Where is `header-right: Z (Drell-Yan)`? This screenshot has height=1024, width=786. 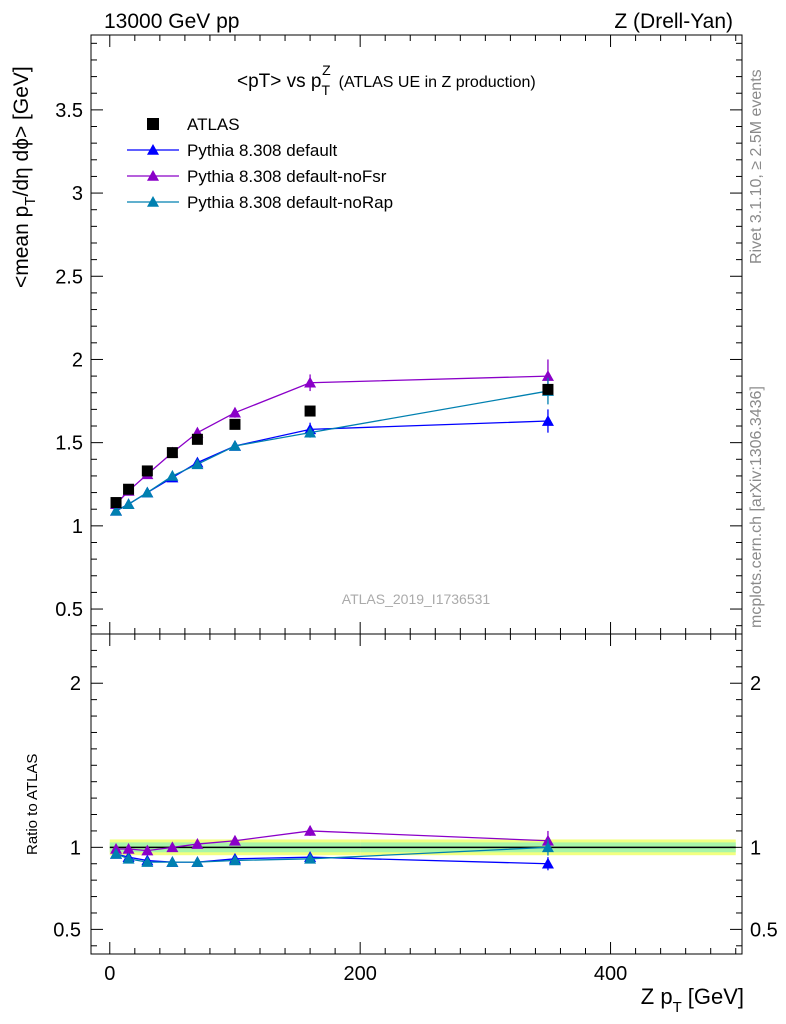
header-right: Z (Drell-Yan) is located at coordinates (673, 21).